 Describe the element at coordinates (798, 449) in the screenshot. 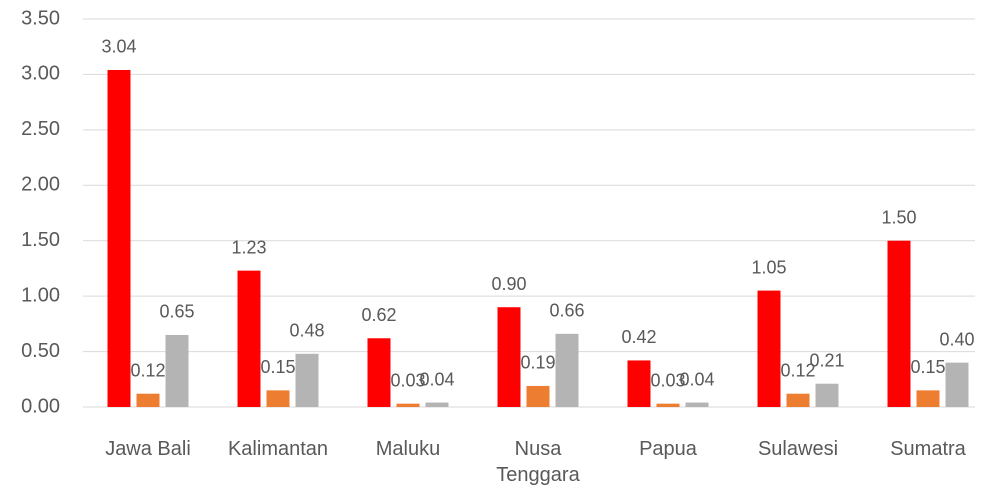

I see `x-tick-label: Sulawesi` at that location.